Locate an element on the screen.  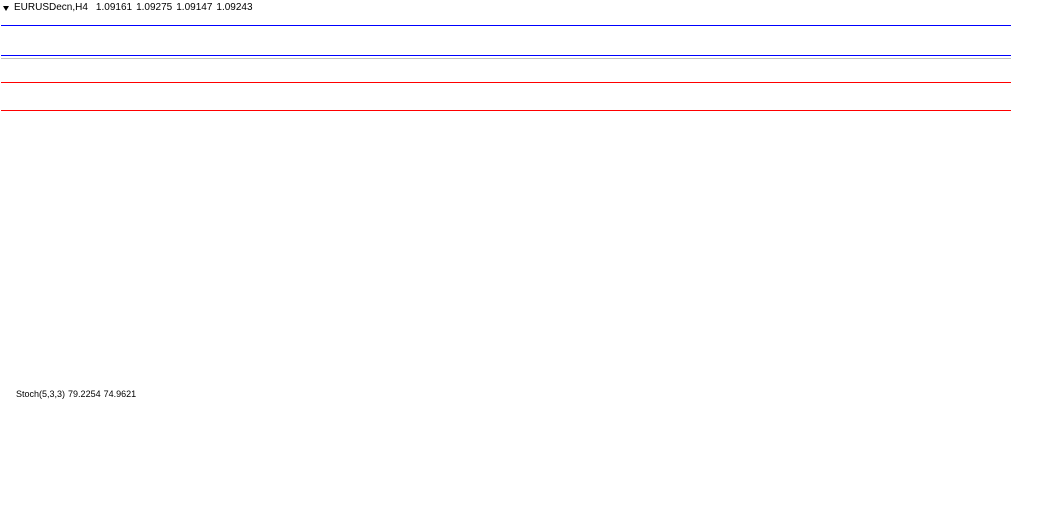
triangle-down-icon is located at coordinates (6, 8).